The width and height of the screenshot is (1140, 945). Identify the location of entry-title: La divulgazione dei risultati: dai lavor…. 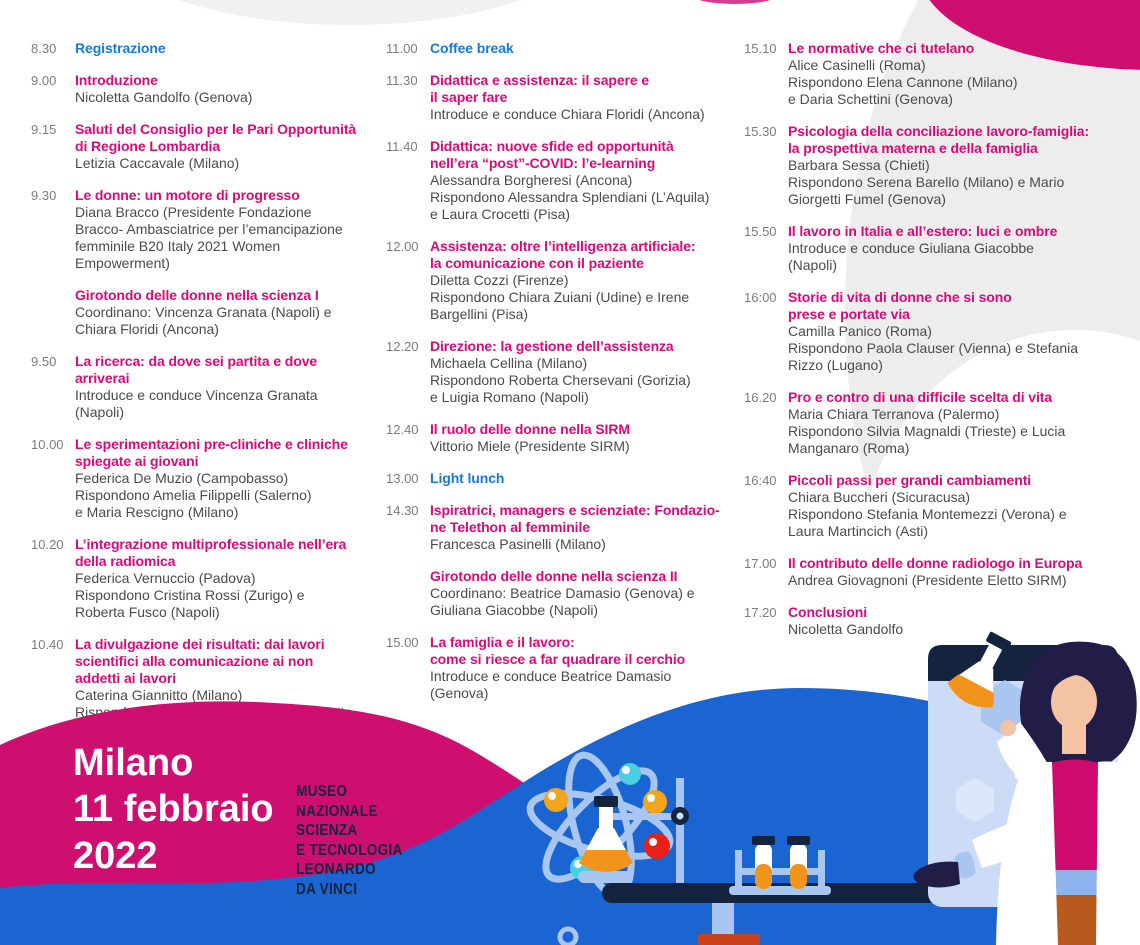
(200, 661).